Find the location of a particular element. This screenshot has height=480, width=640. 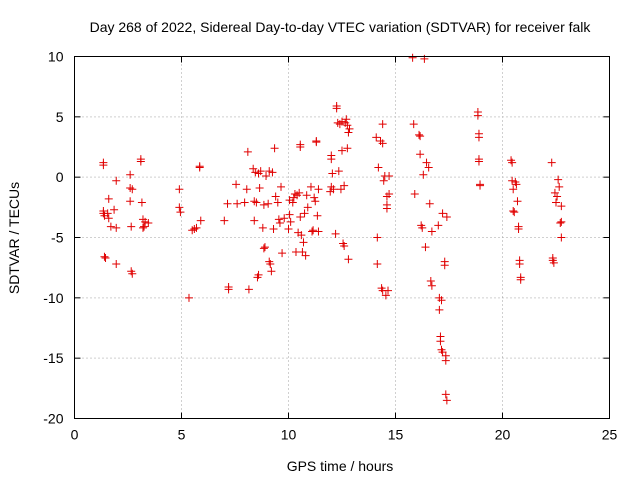

y-tick-label: -5 is located at coordinates (57, 238).